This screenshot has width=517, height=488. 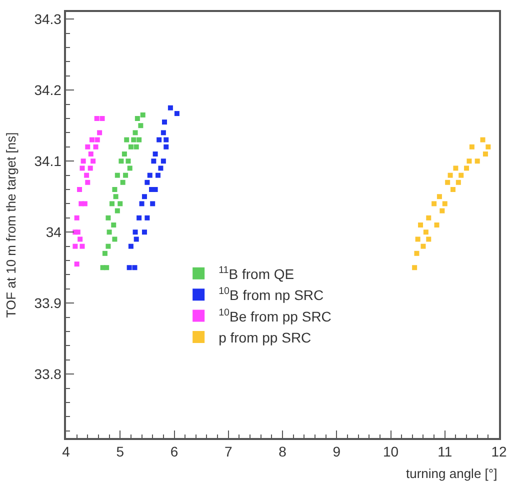 What do you see at coordinates (48, 19) in the screenshot?
I see `y-tick-label: 34.3` at bounding box center [48, 19].